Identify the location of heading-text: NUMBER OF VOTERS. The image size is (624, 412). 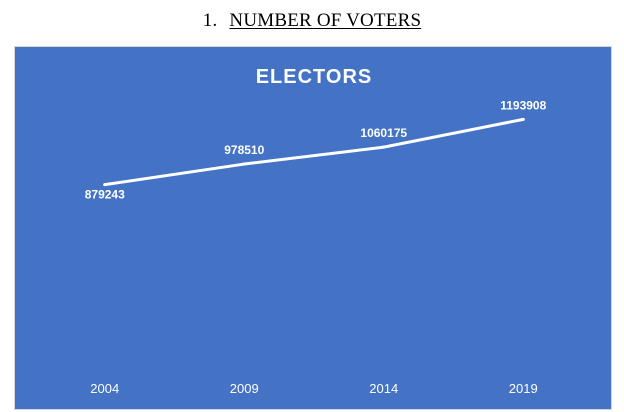
(325, 20).